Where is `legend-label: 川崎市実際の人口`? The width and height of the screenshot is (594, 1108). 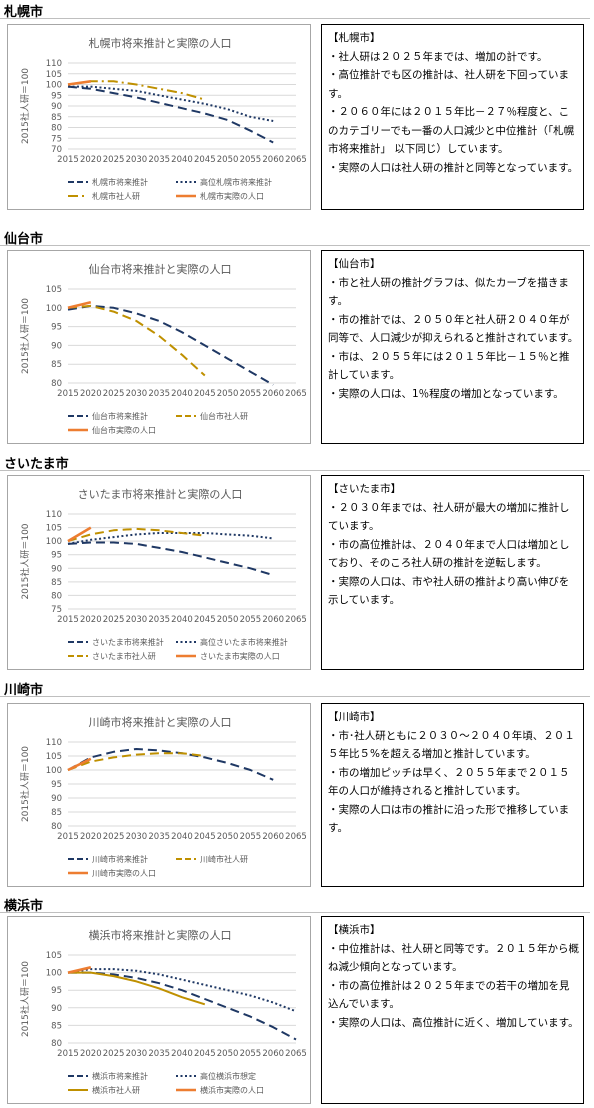
legend-label: 川崎市実際の人口 is located at coordinates (124, 873).